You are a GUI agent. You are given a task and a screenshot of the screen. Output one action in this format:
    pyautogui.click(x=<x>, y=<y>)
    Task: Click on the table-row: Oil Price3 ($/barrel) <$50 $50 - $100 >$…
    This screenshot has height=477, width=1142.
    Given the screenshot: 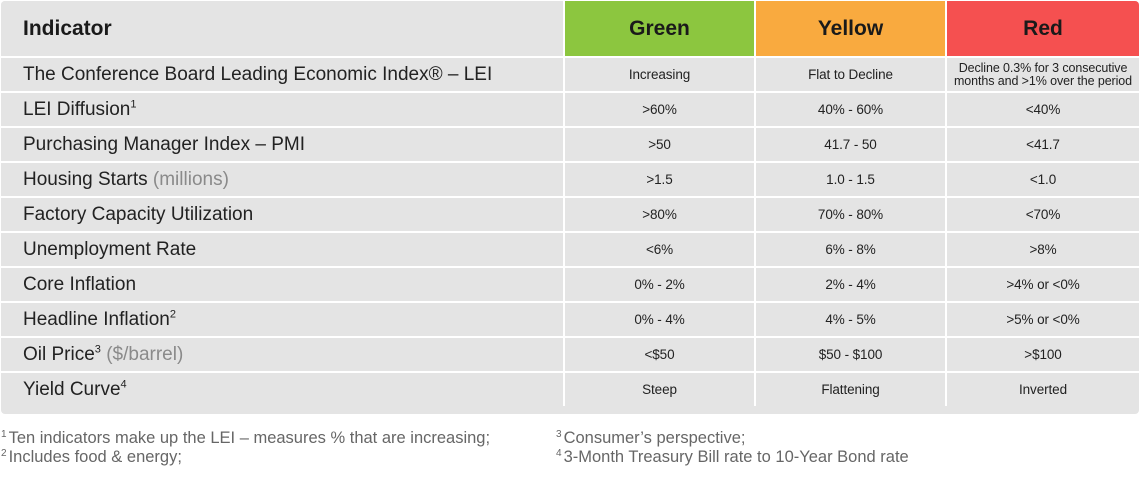 What is the action you would take?
    pyautogui.click(x=570, y=355)
    